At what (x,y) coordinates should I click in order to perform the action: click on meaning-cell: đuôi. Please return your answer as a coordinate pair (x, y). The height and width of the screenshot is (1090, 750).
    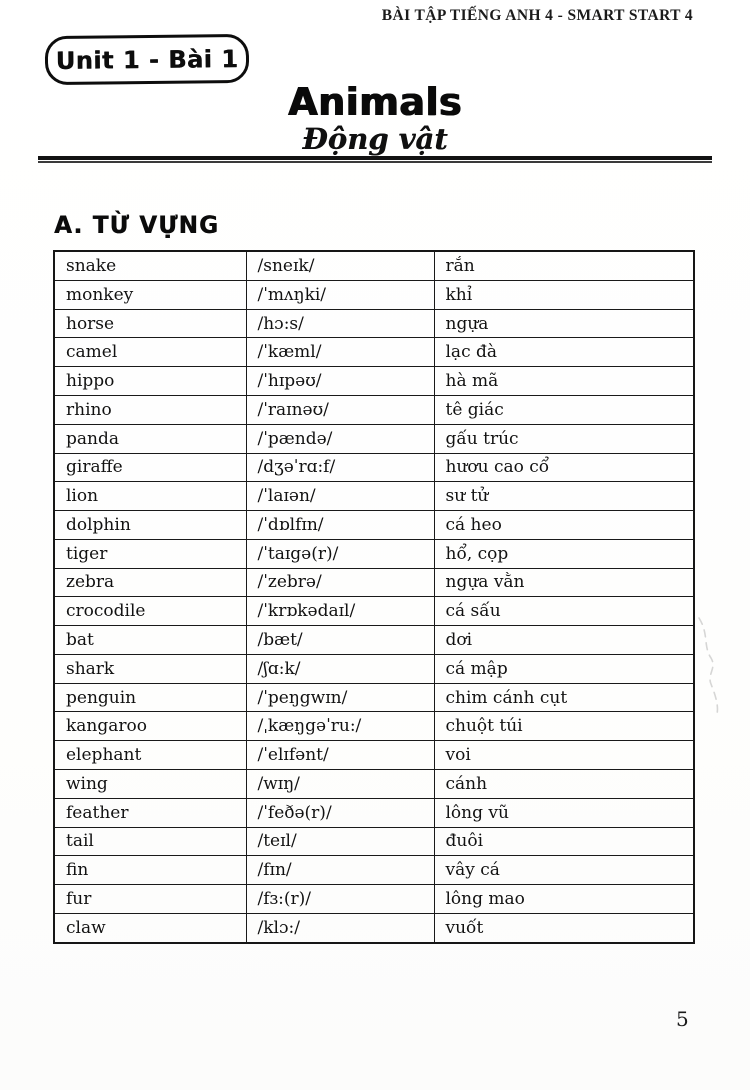
    Looking at the image, I should click on (564, 841).